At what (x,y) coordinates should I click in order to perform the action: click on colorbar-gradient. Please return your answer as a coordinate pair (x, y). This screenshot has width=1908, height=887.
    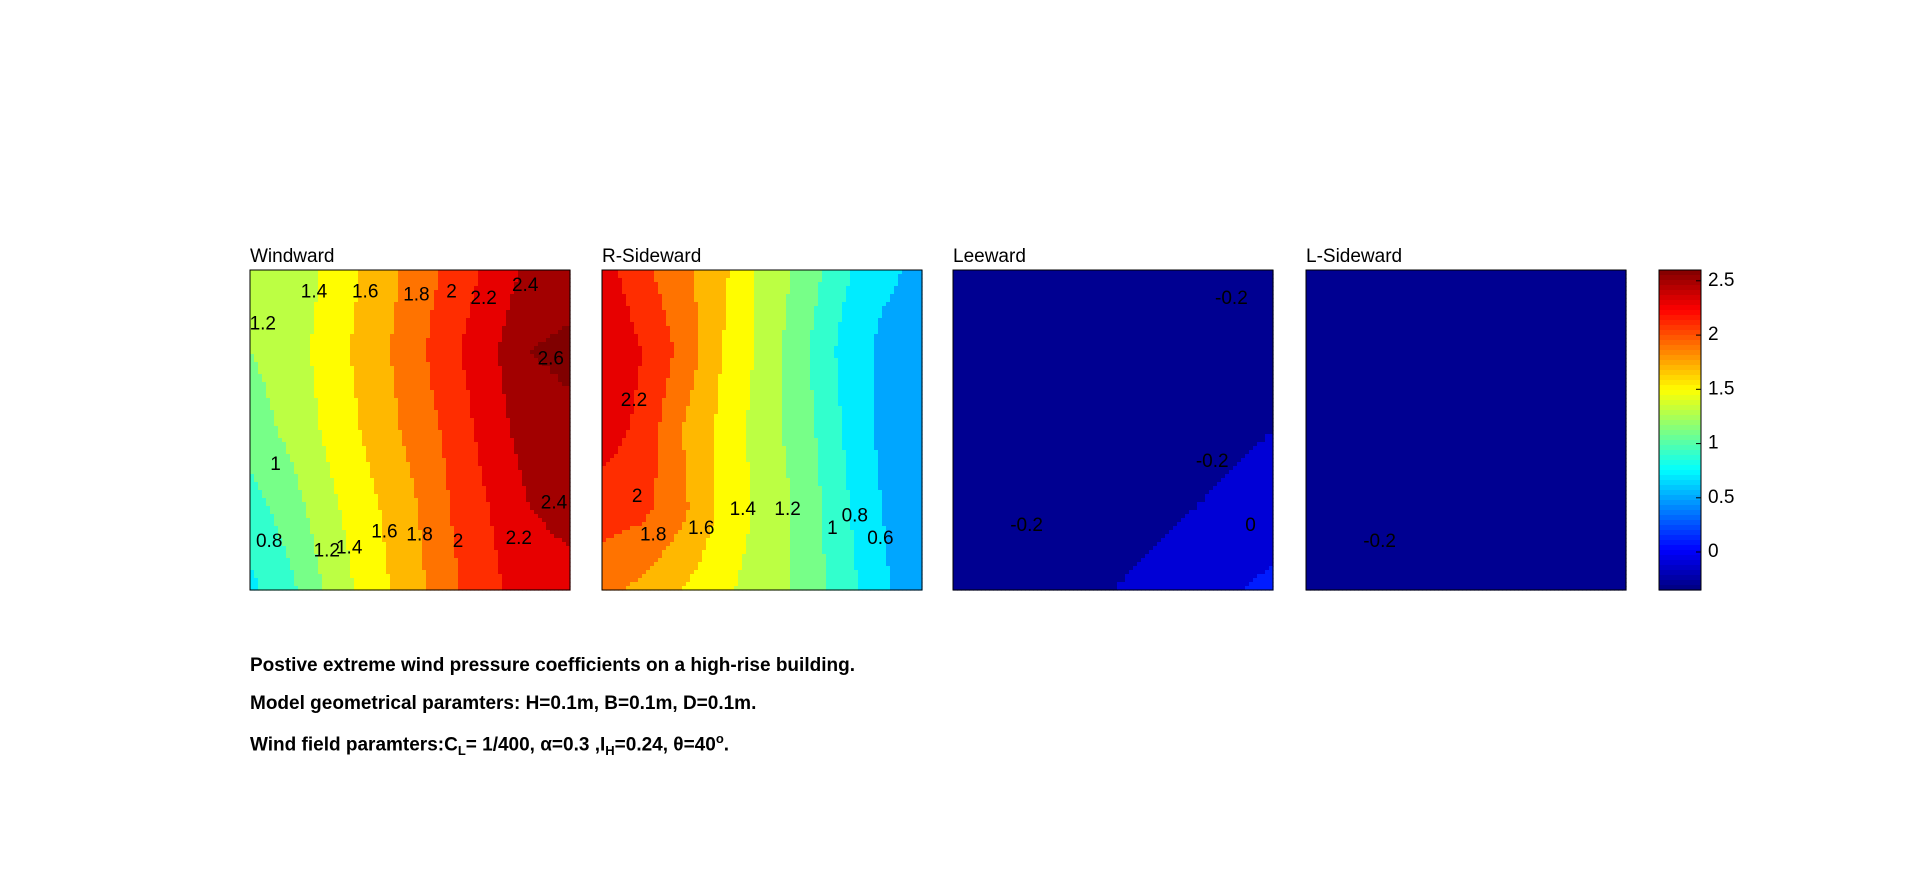
    Looking at the image, I should click on (1680, 430).